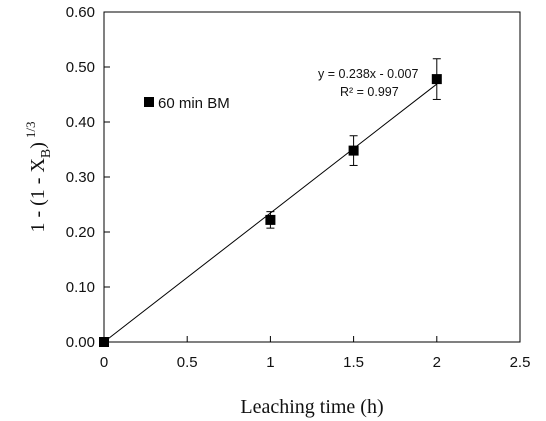  What do you see at coordinates (80, 232) in the screenshot?
I see `y-tick-label: 0.20` at bounding box center [80, 232].